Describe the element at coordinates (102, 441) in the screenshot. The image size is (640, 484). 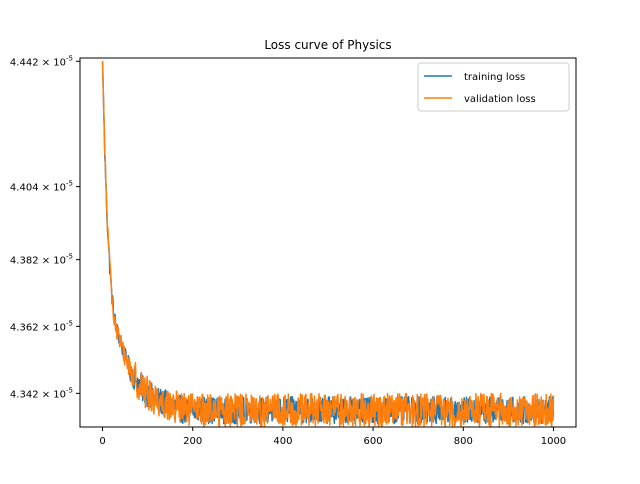
I see `x-tick-label: 0` at that location.